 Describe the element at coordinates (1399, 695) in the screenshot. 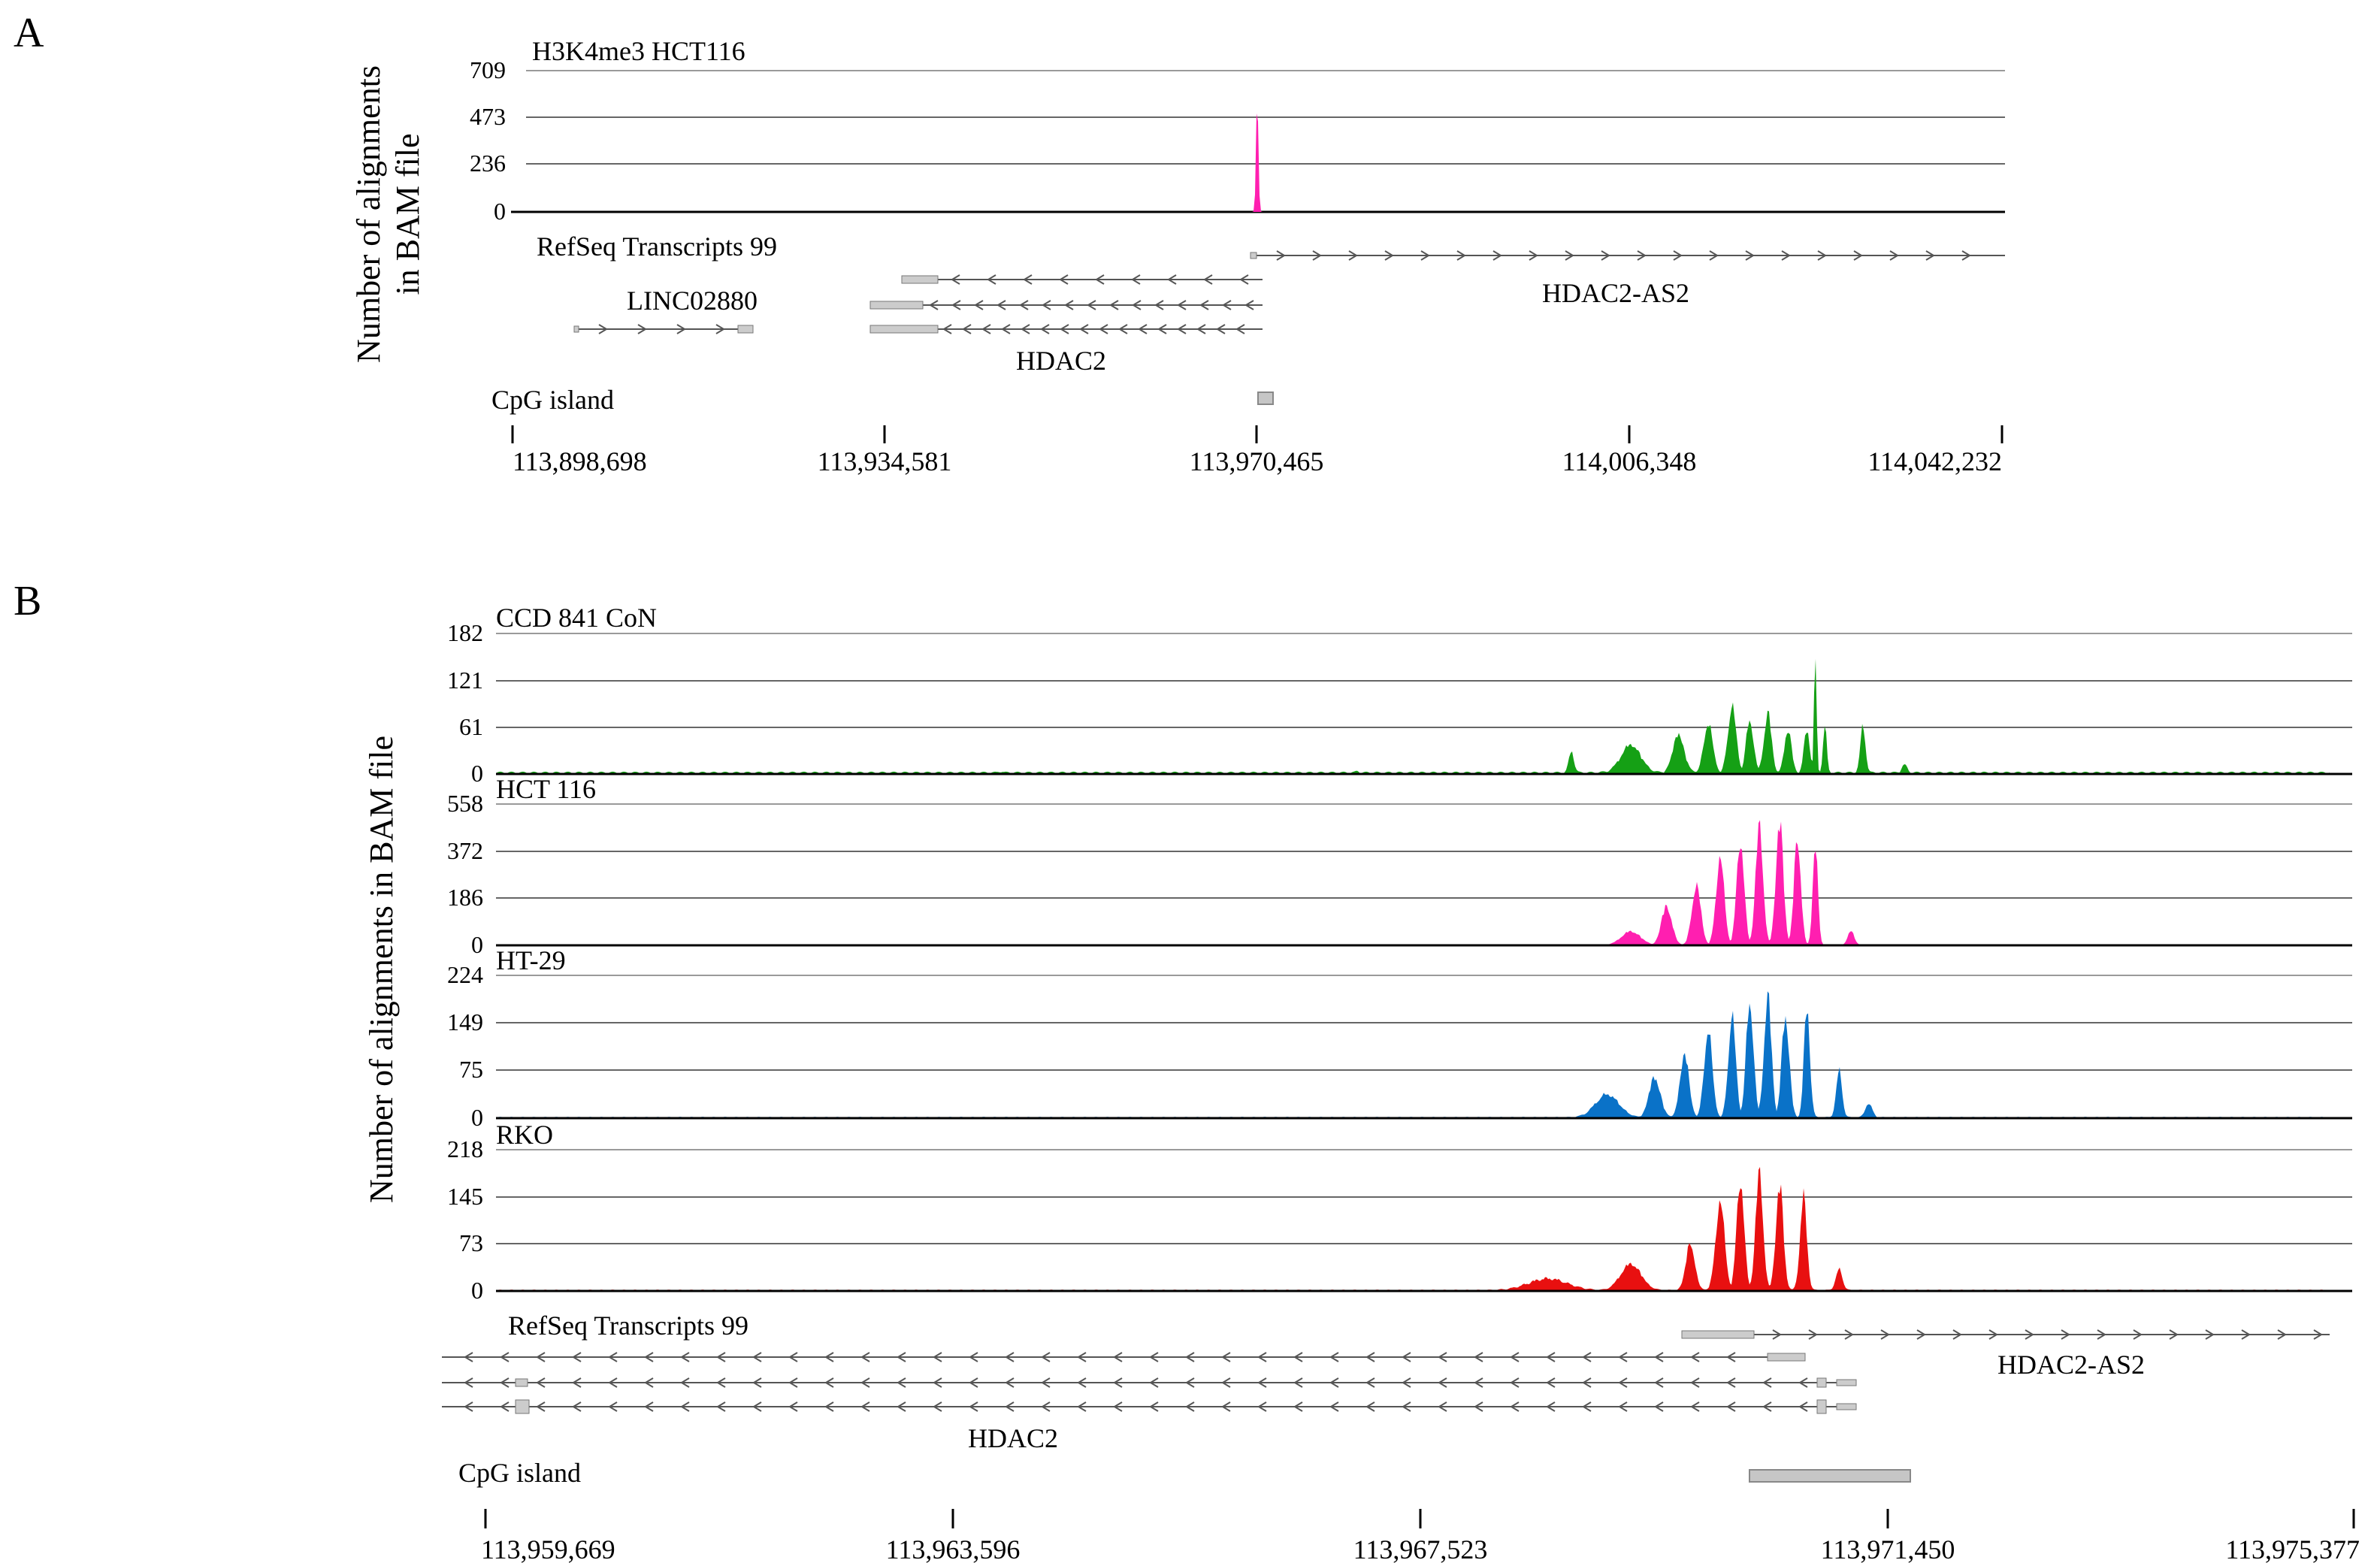

I see `track-ccd841con: CCD 841 CoN 182 121 61 0` at that location.